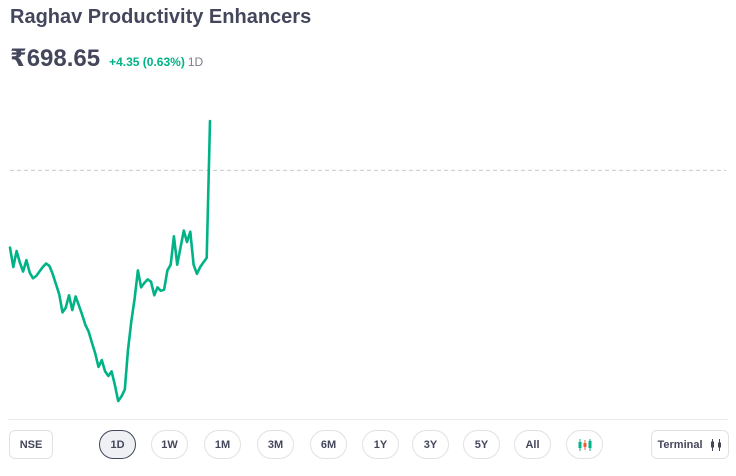 The width and height of the screenshot is (736, 476). What do you see at coordinates (532, 444) in the screenshot?
I see `range-all-button: All` at bounding box center [532, 444].